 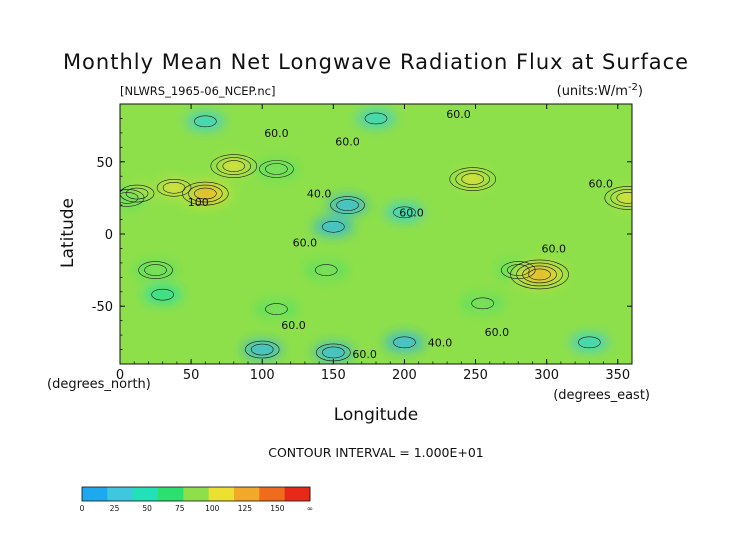 I want to click on y-axis-label: Latitude, so click(x=68, y=233).